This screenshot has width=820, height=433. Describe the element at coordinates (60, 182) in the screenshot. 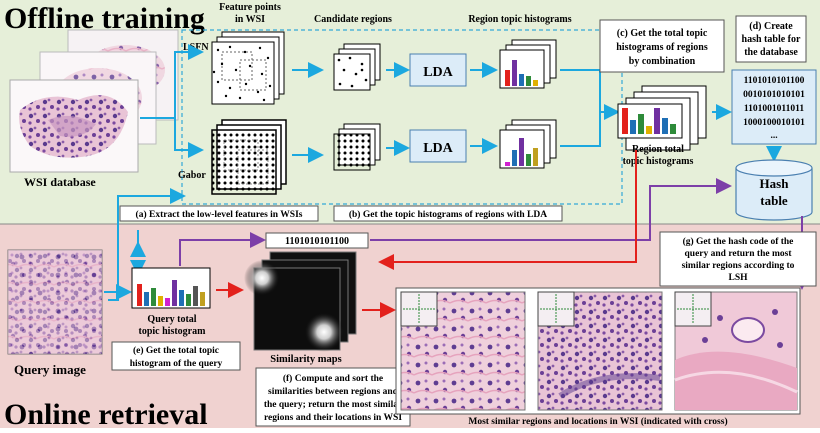

I see `wsi-database-label: WSI database` at that location.